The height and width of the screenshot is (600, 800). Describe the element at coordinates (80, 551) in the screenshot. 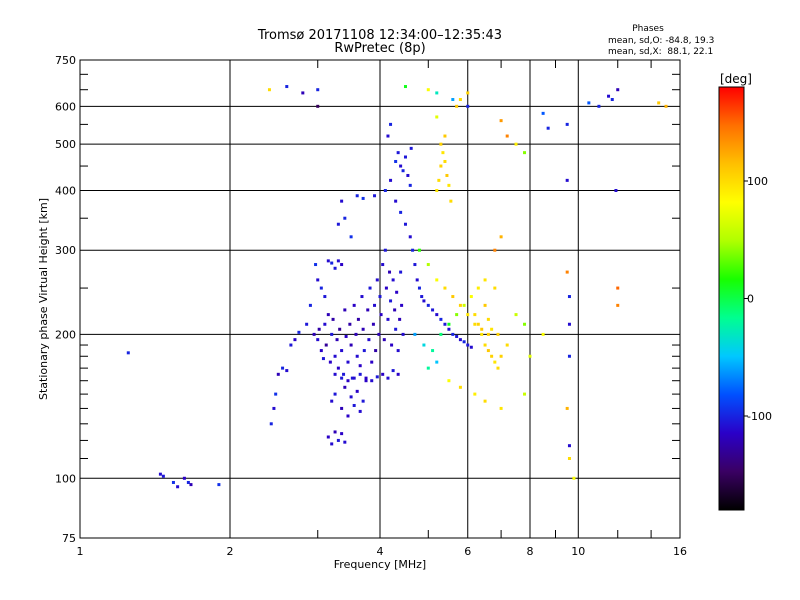

I see `x-tick-label: 1` at that location.